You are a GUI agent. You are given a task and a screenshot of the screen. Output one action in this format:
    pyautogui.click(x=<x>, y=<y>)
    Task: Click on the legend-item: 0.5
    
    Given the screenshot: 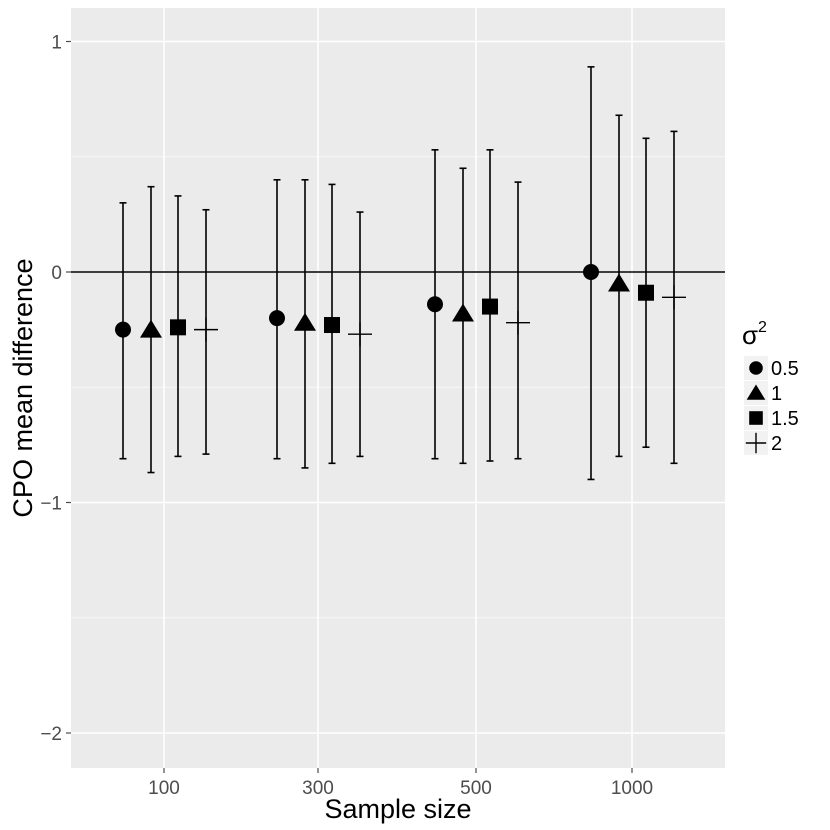 What is the action you would take?
    pyautogui.click(x=771, y=368)
    